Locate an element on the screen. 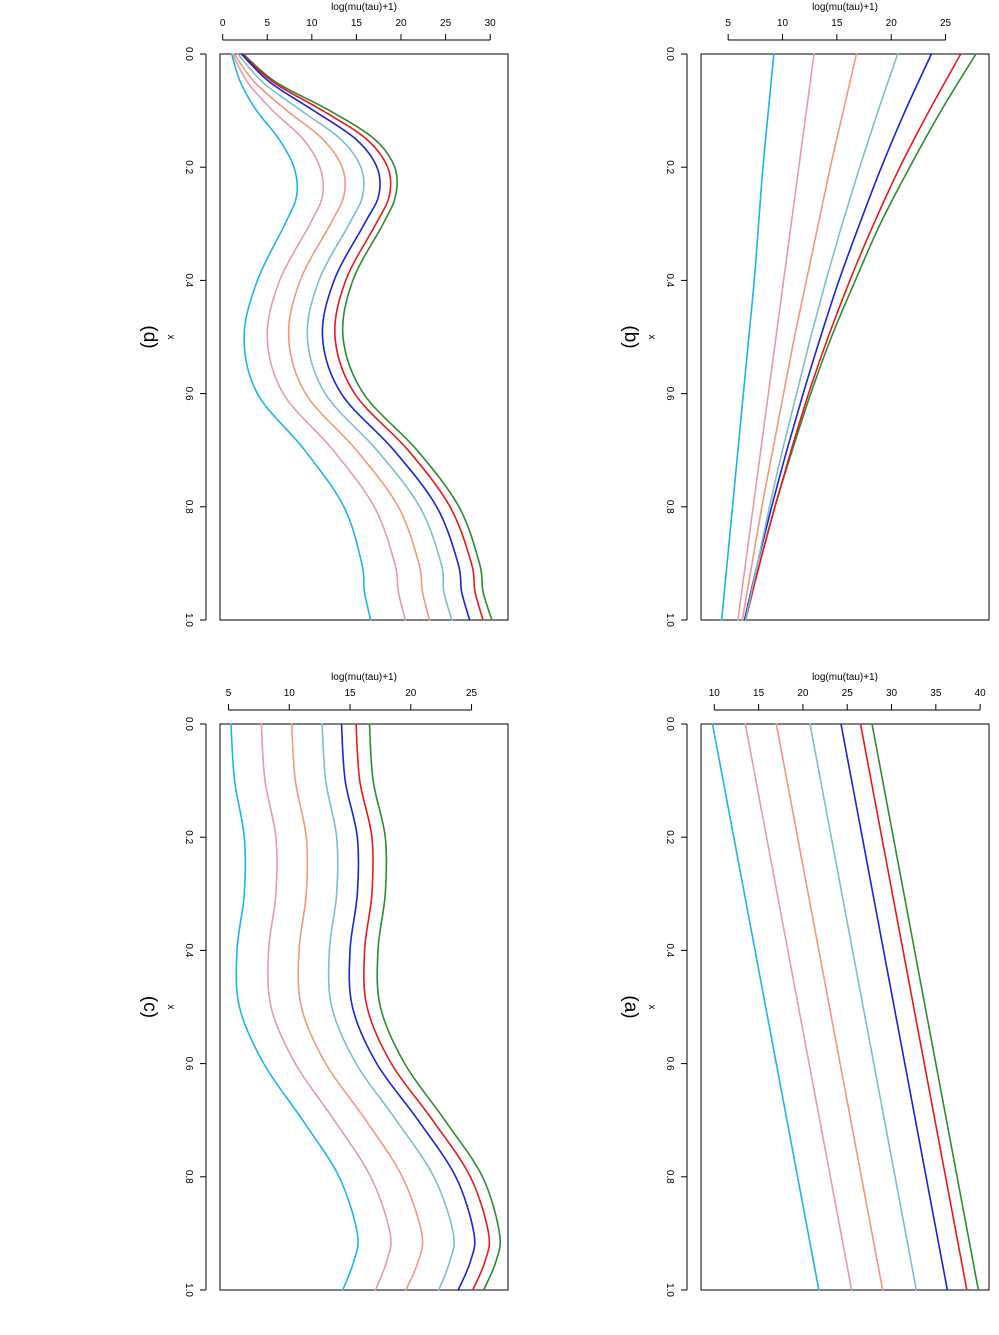 The width and height of the screenshot is (999, 1335). y-tick-label-c: 25 is located at coordinates (472, 693).